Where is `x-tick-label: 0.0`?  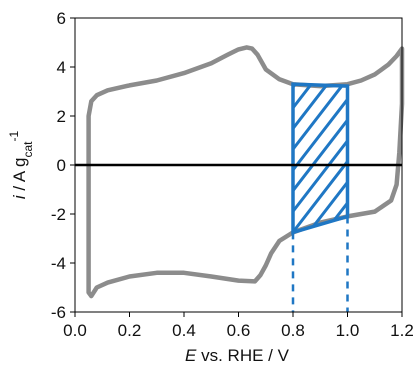
x-tick-label: 0.0 is located at coordinates (75, 330).